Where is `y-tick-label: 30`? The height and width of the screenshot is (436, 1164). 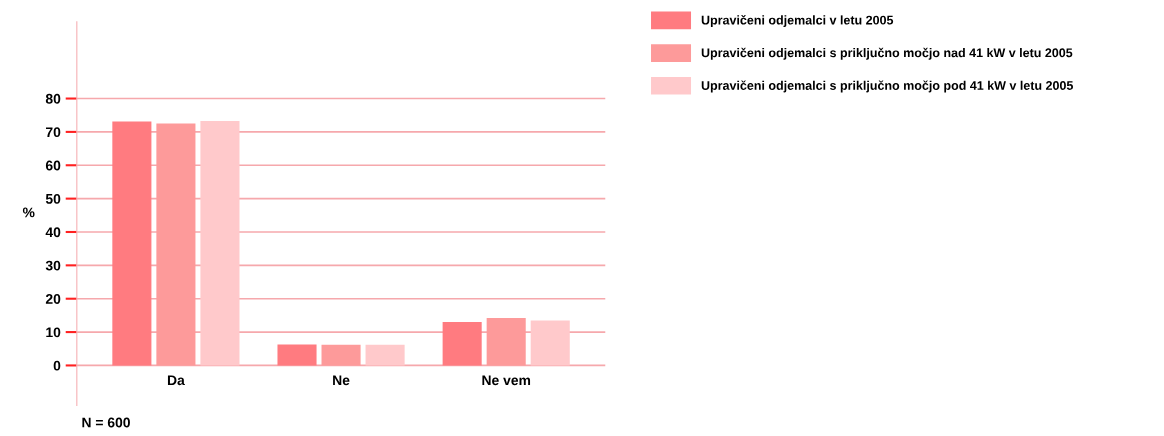
y-tick-label: 30 is located at coordinates (53, 265).